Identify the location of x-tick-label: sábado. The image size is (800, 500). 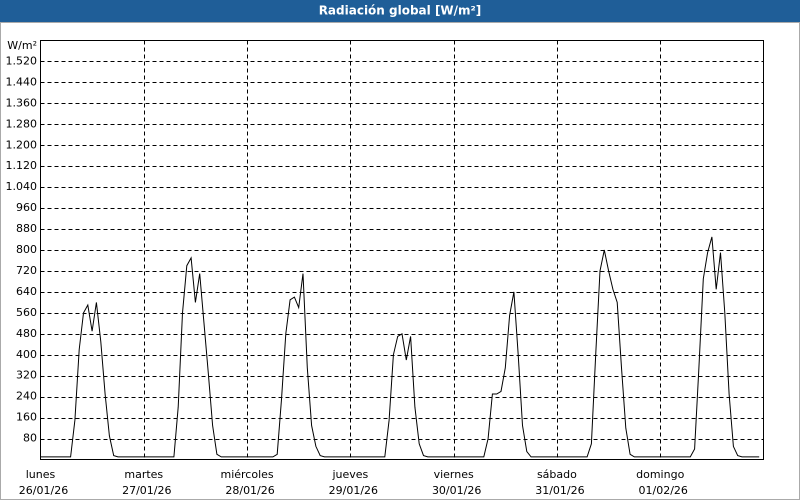
(557, 474).